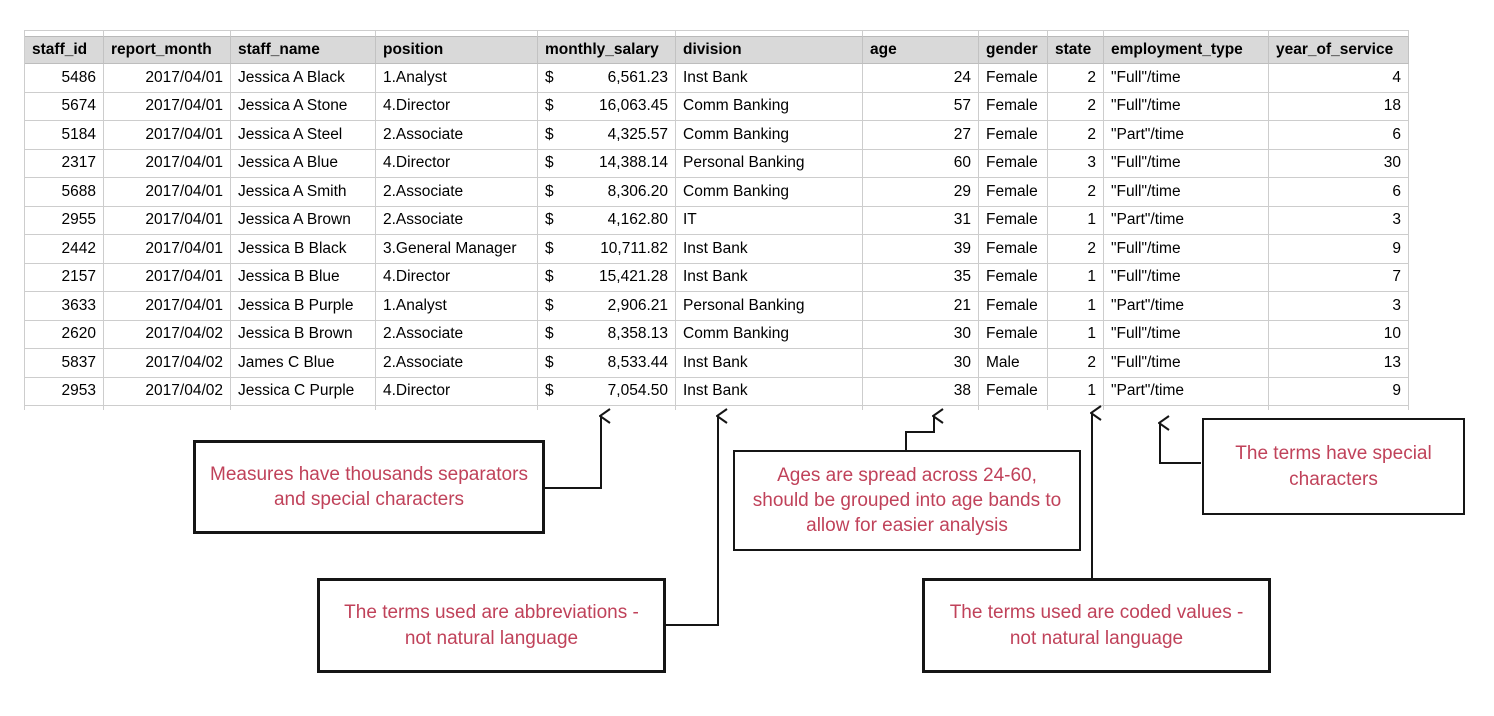 Image resolution: width=1494 pixels, height=716 pixels. I want to click on column-header-state: state, so click(1076, 50).